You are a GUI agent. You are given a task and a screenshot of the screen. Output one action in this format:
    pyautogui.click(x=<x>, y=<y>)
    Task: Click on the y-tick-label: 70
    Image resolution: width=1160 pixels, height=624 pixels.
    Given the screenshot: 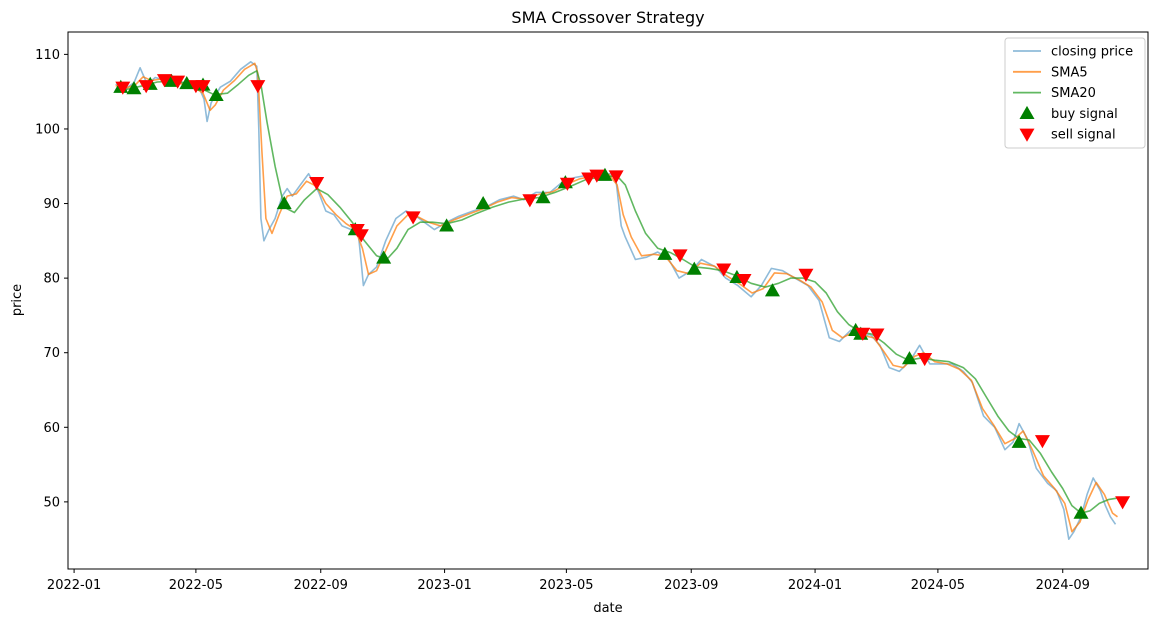 What is the action you would take?
    pyautogui.click(x=51, y=353)
    